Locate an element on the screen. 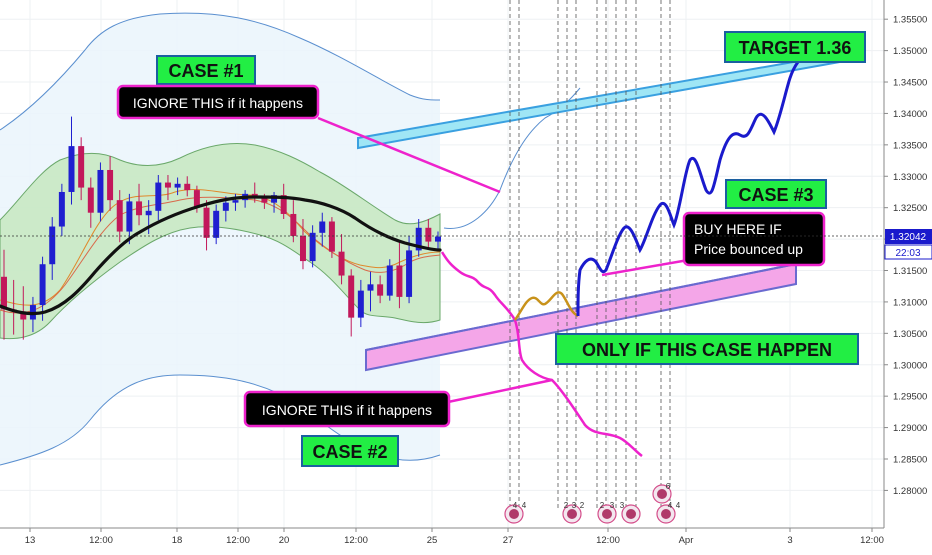 The image size is (932, 555). x-tick-label: 20 is located at coordinates (284, 540).